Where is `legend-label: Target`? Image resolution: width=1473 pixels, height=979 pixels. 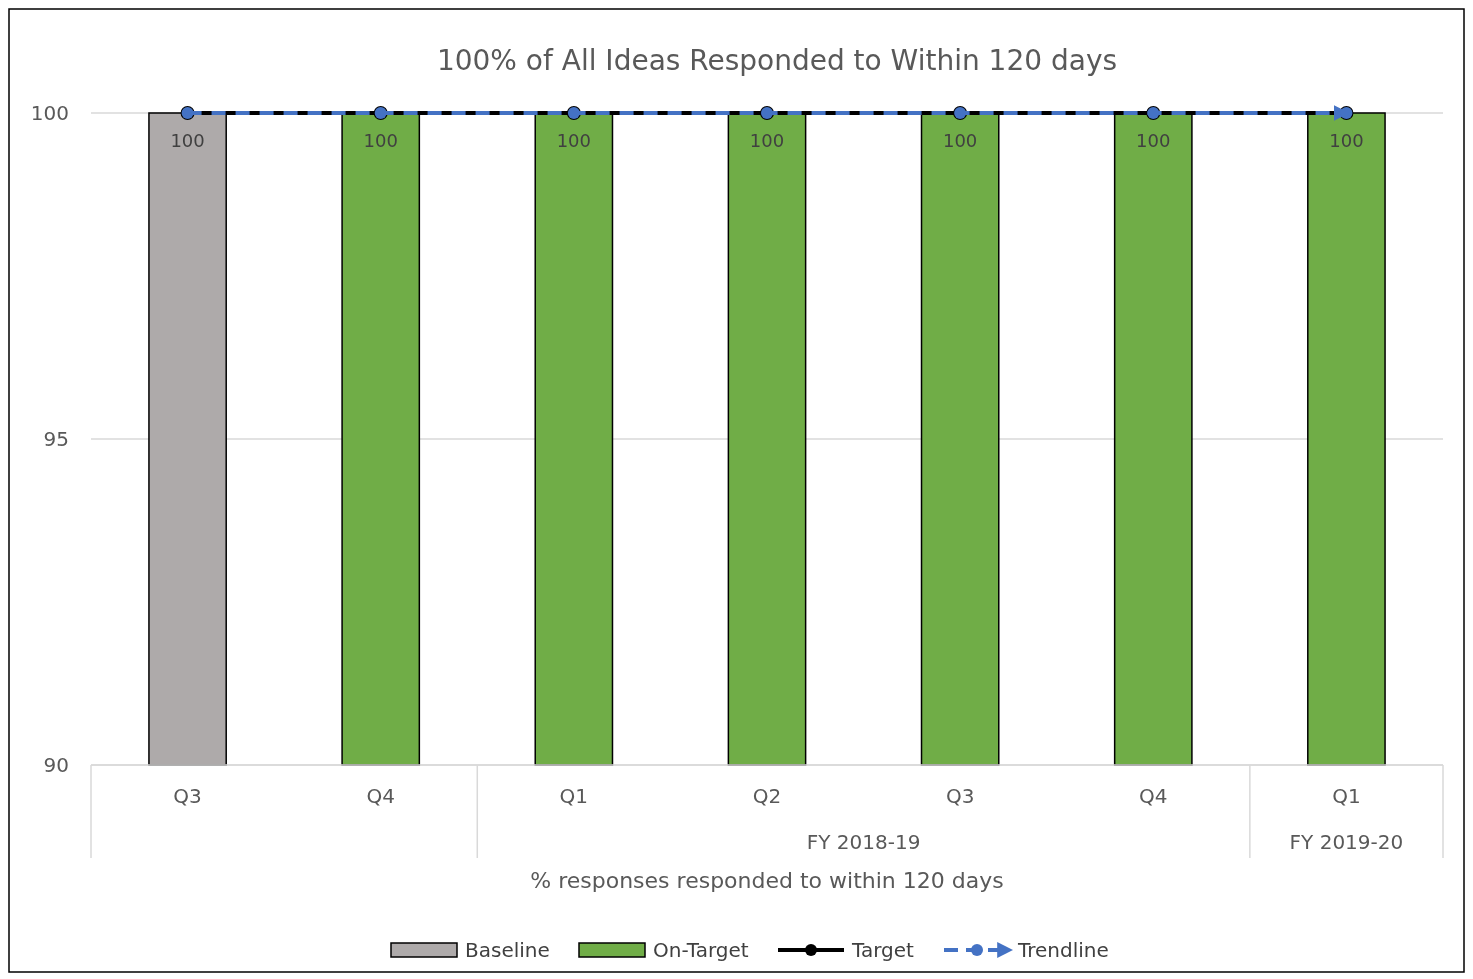
legend-label: Target is located at coordinates (883, 950).